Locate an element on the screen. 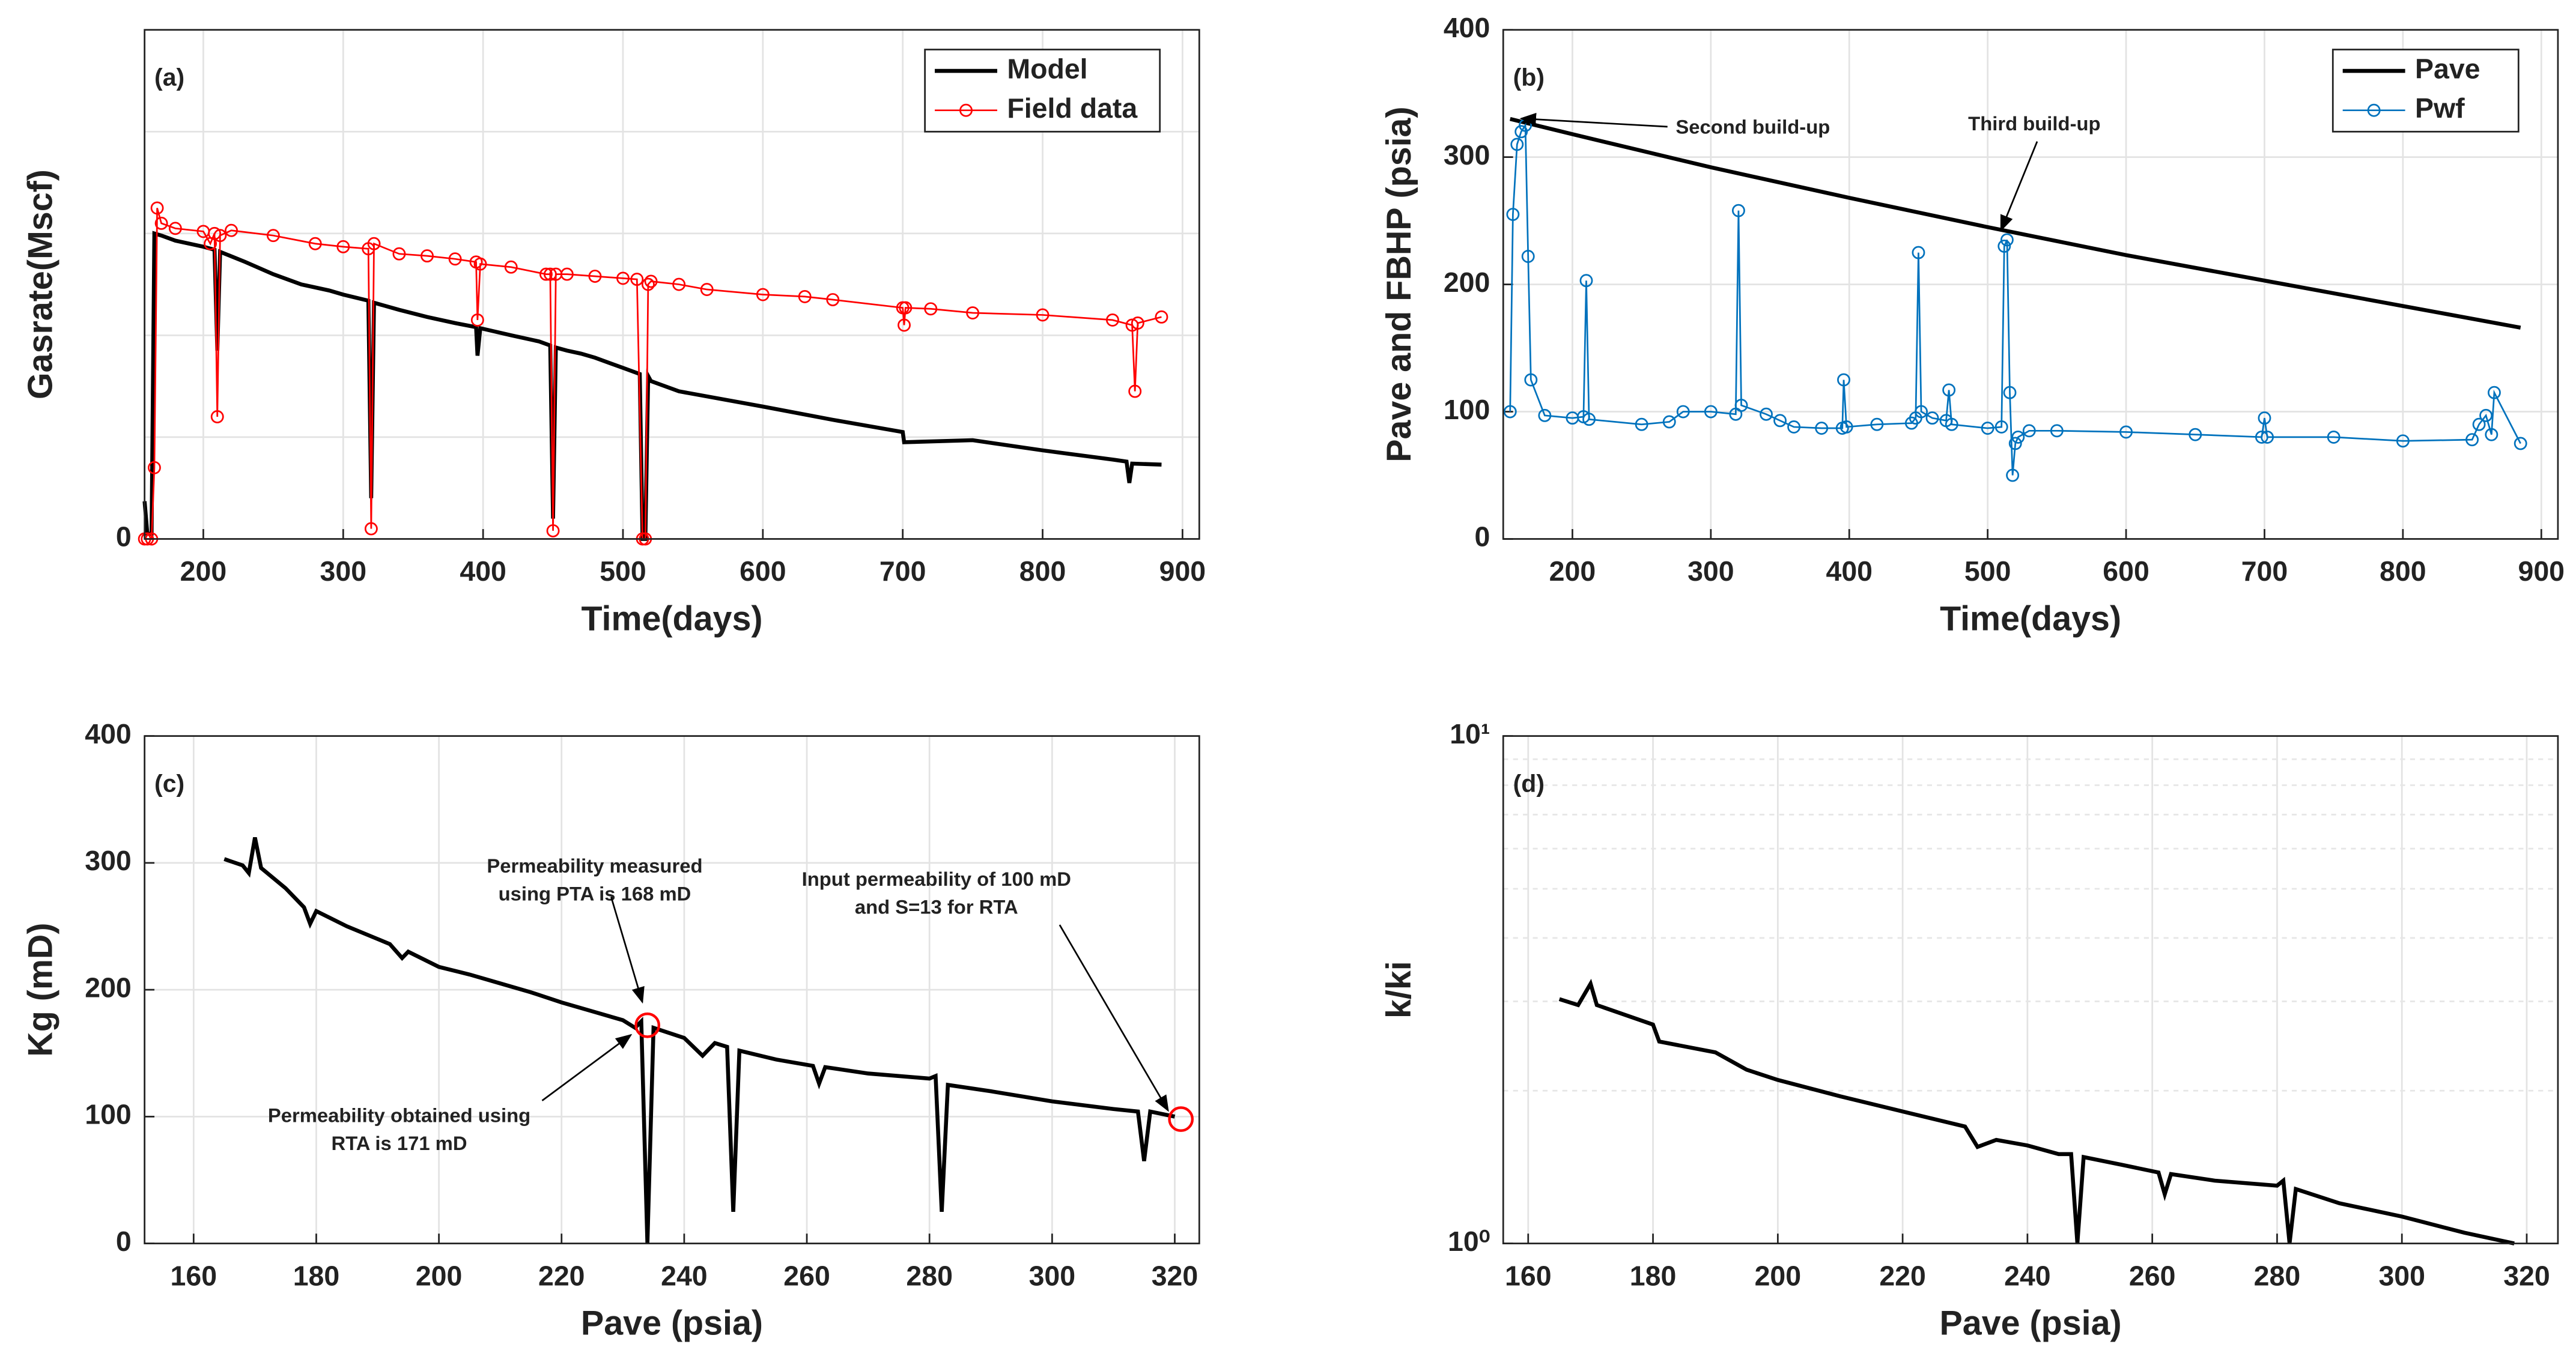 The width and height of the screenshot is (2576, 1362). y-tick-label: 10¹ is located at coordinates (1470, 733).